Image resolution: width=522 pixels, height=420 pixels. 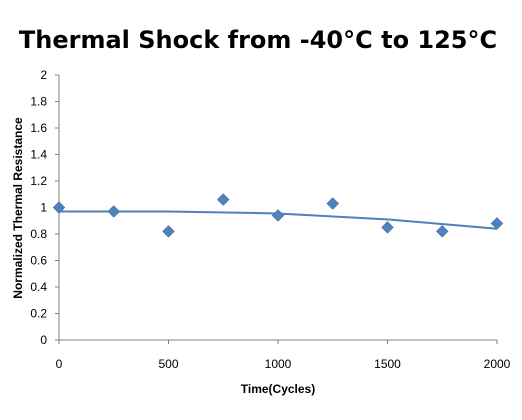 What do you see at coordinates (43, 340) in the screenshot?
I see `y-tick-label: 0` at bounding box center [43, 340].